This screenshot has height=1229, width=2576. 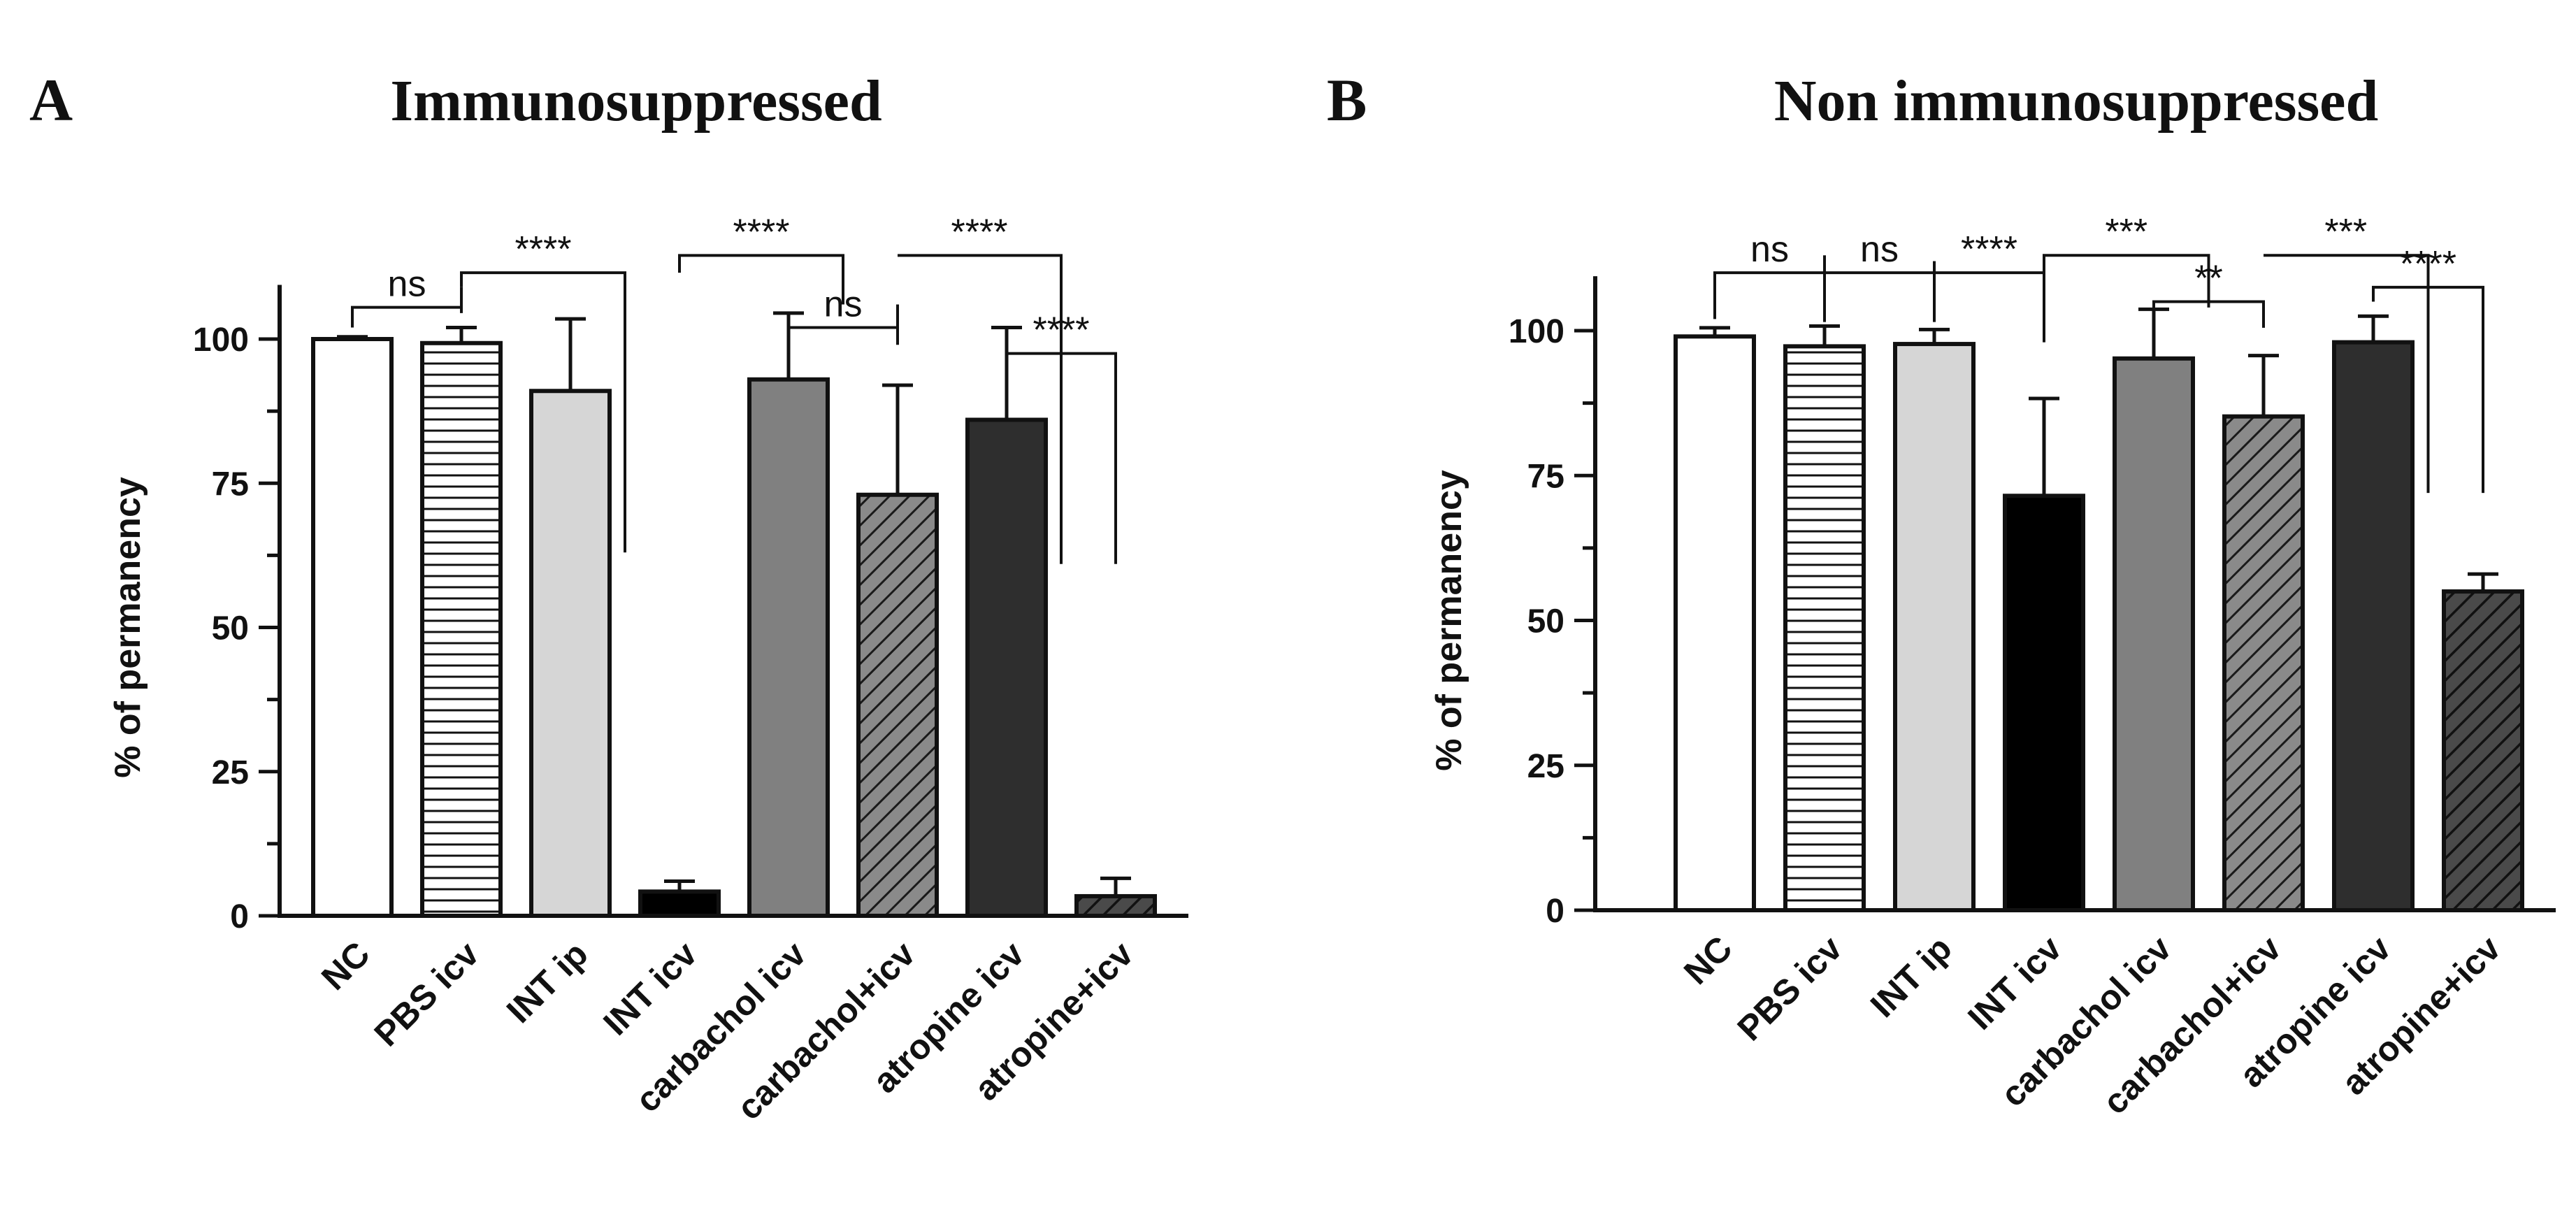 I want to click on significance-label: **, so click(x=2208, y=279).